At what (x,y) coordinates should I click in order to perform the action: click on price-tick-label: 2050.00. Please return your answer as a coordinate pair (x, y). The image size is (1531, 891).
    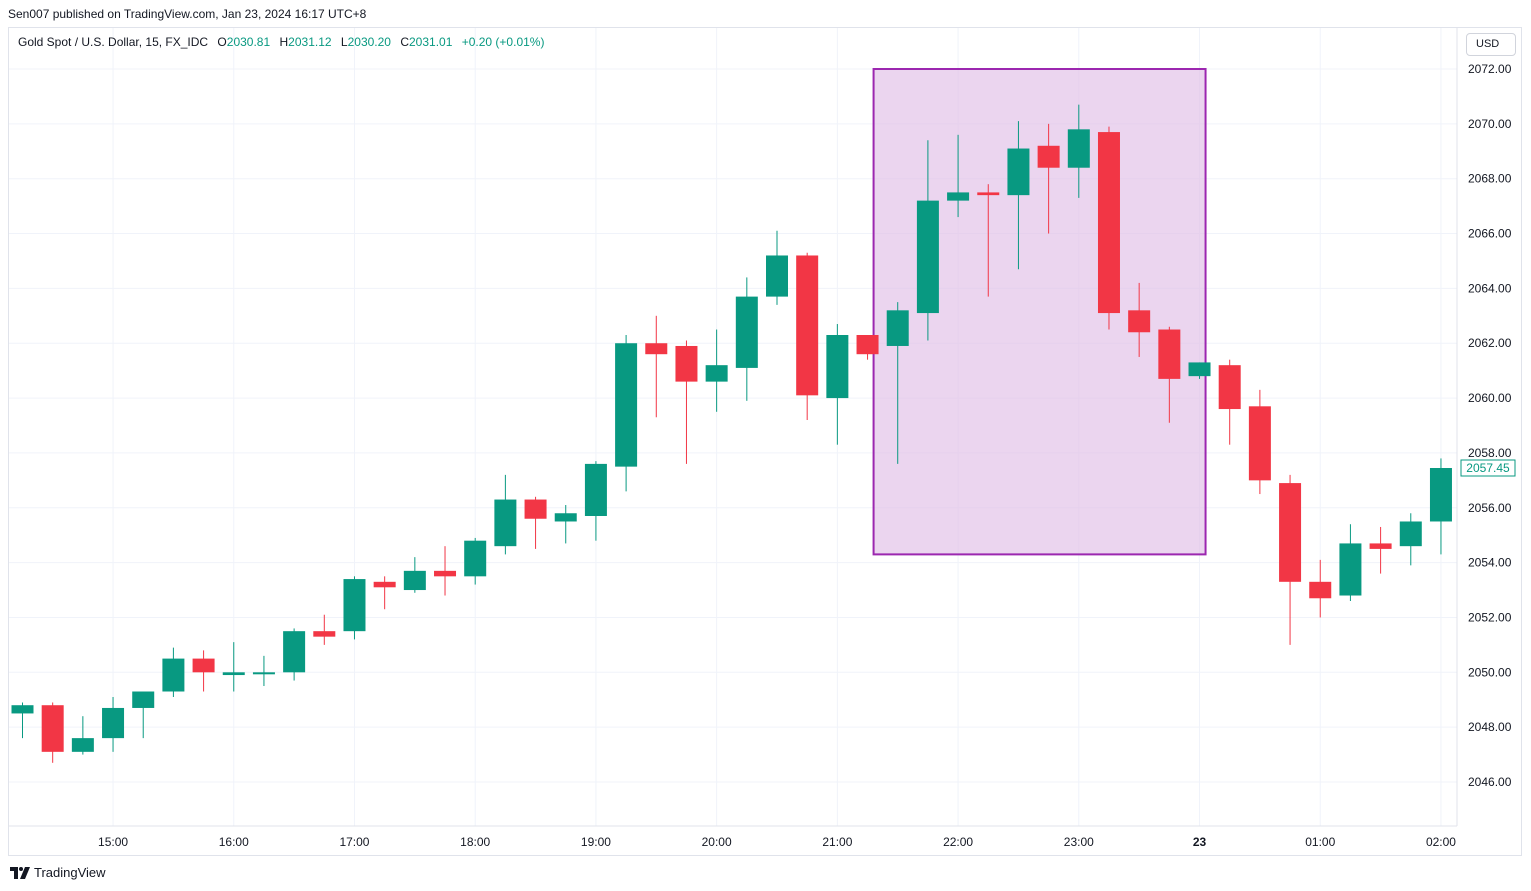
    Looking at the image, I should click on (1490, 672).